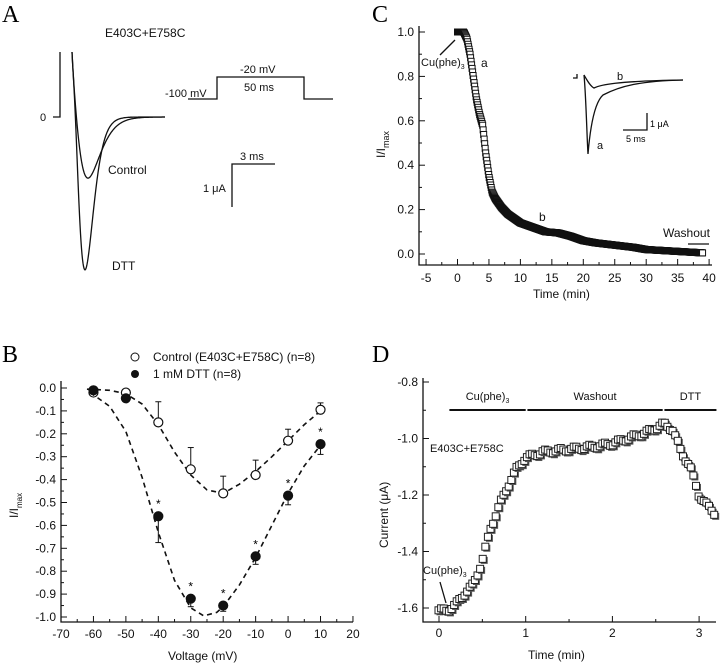  I want to click on treatment-label: DTT, so click(691, 397).